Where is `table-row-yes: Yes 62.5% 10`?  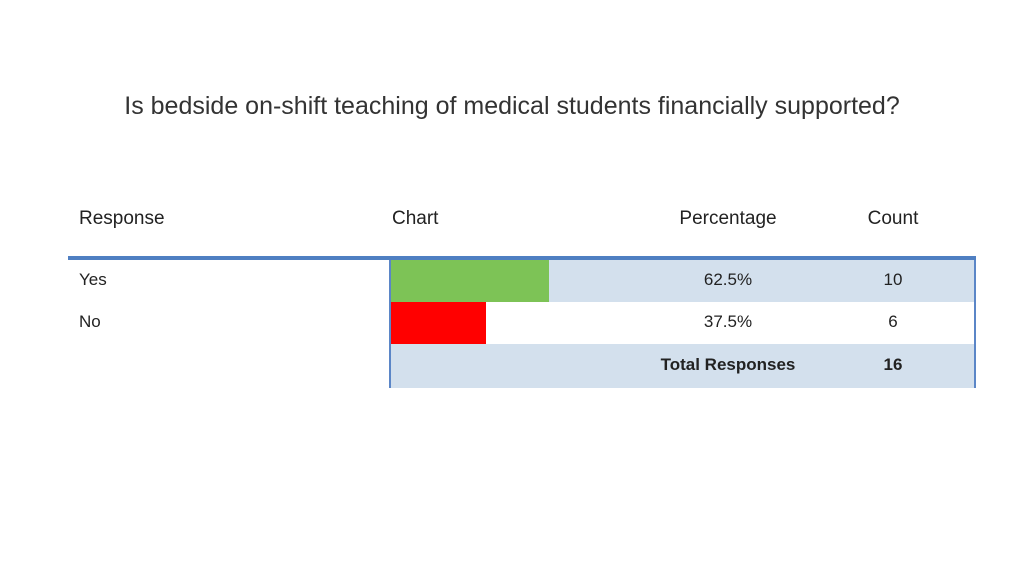 table-row-yes: Yes 62.5% 10 is located at coordinates (522, 281).